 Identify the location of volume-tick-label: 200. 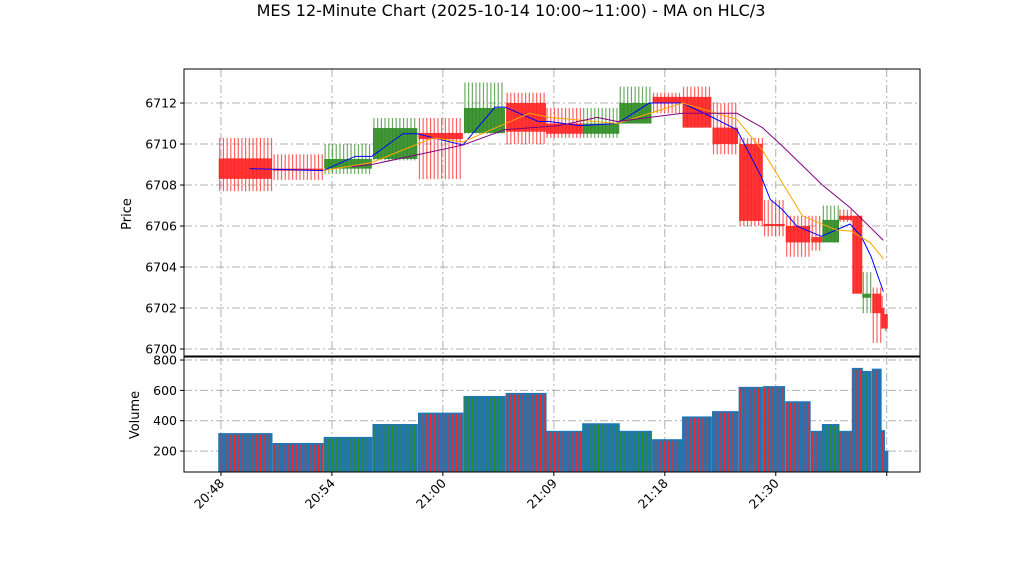
(165, 451).